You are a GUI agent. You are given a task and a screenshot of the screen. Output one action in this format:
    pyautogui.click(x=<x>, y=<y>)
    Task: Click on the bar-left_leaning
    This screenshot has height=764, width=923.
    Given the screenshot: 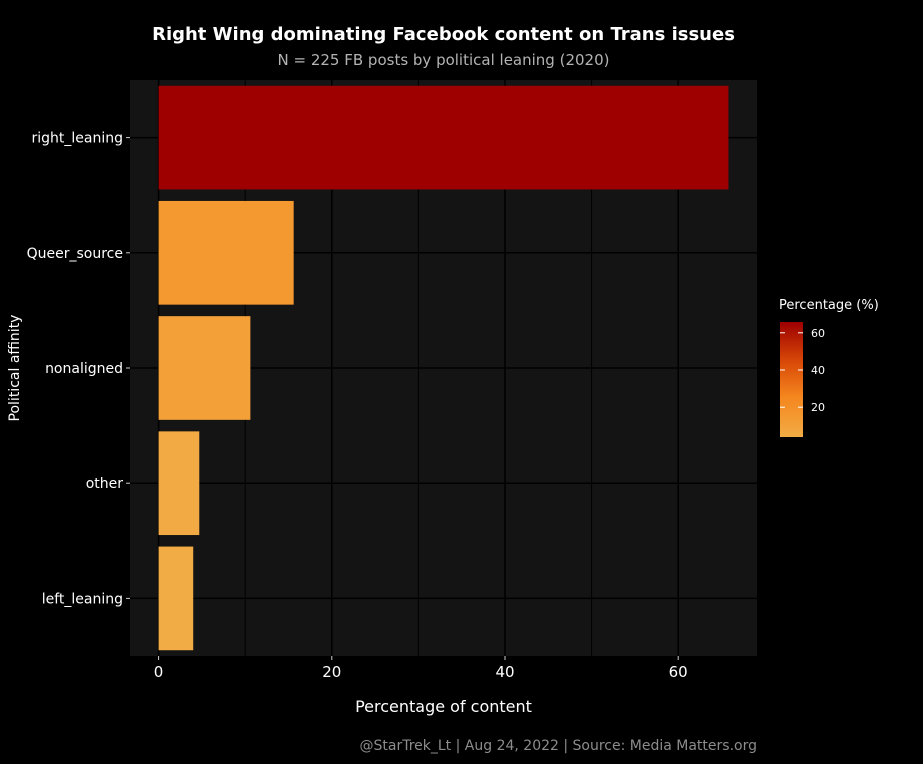 What is the action you would take?
    pyautogui.click(x=176, y=598)
    